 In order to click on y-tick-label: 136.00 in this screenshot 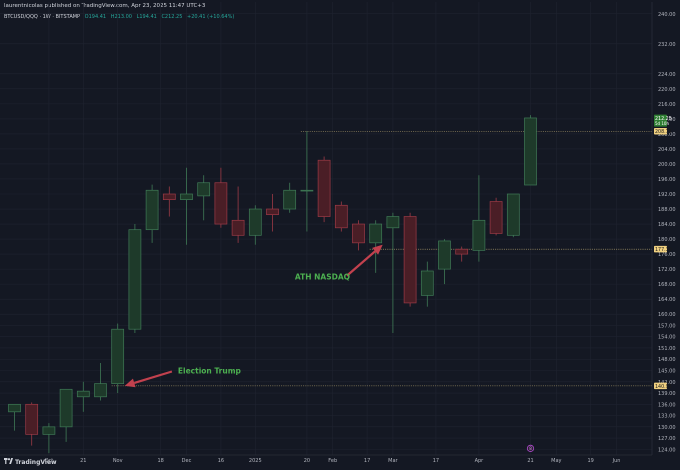, I will do `click(667, 405)`.